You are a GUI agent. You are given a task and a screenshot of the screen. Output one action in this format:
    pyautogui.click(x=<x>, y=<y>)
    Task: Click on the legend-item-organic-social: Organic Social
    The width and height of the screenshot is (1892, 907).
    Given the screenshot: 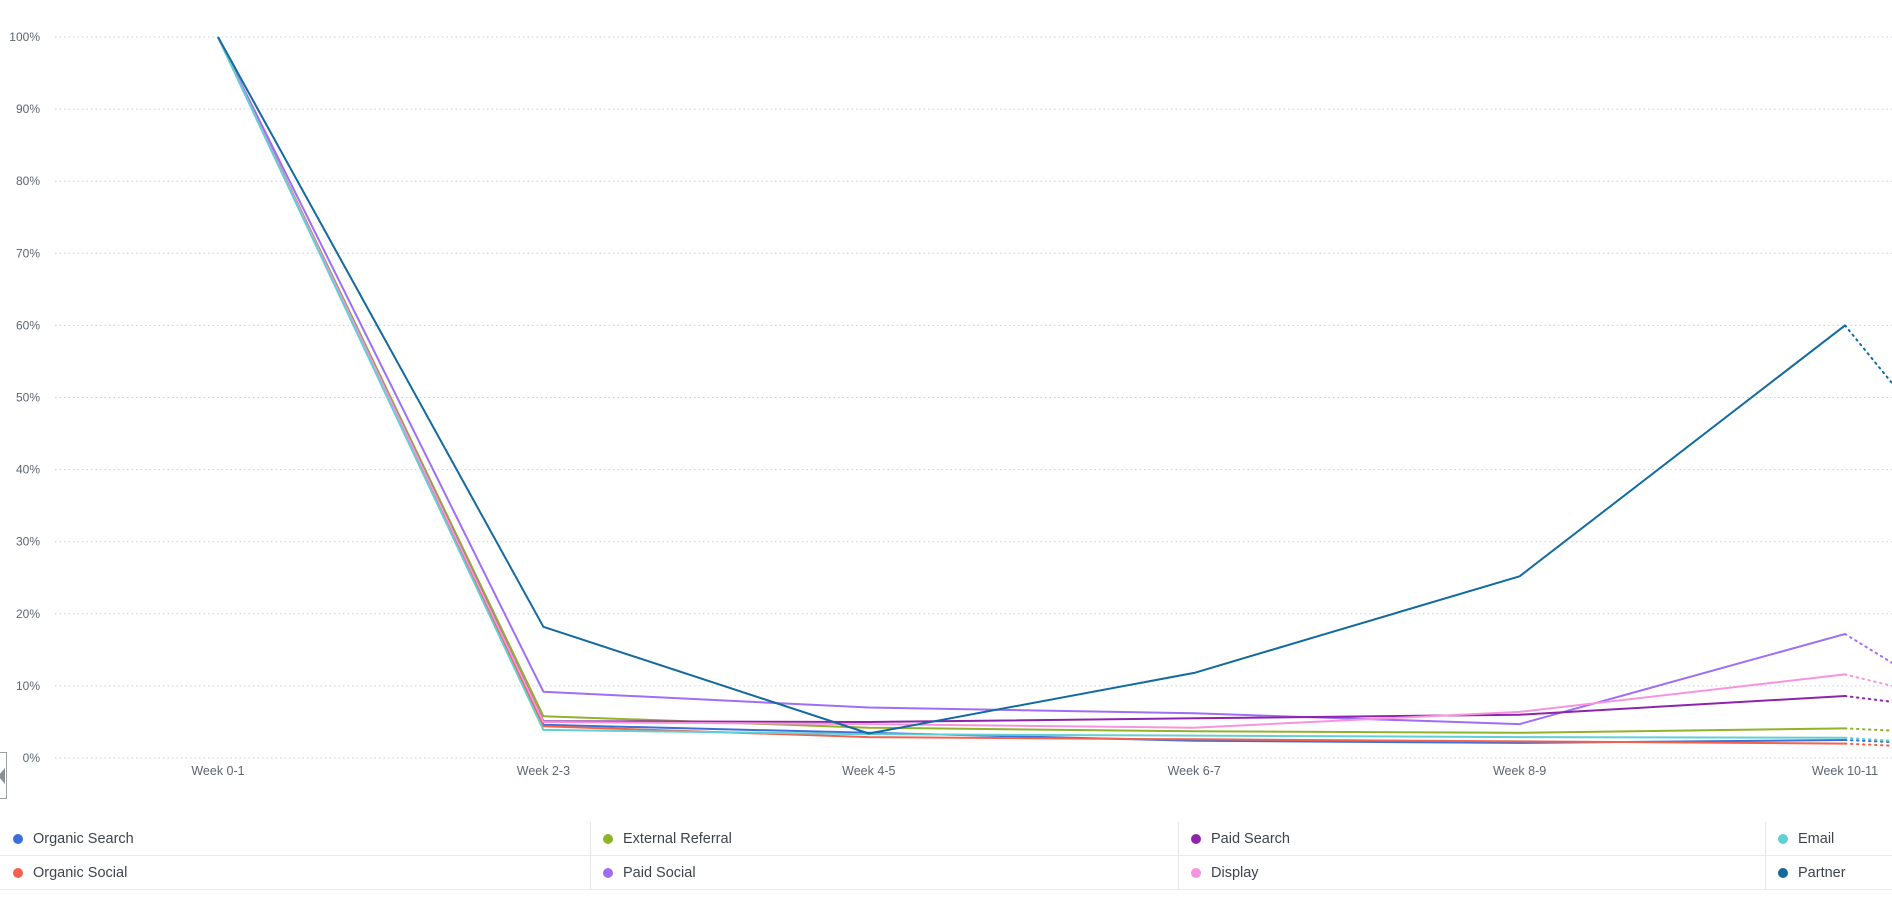 What is the action you would take?
    pyautogui.click(x=295, y=873)
    